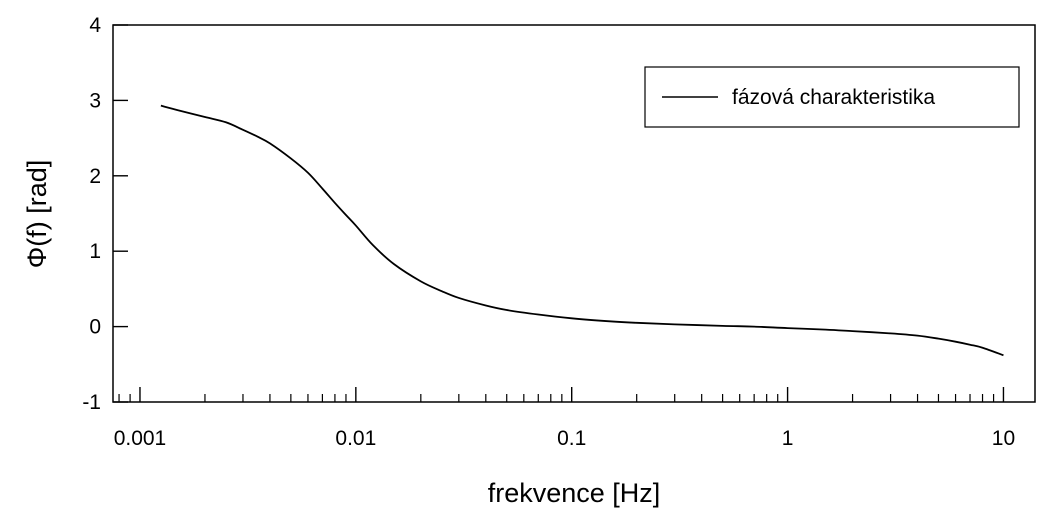  Describe the element at coordinates (571, 438) in the screenshot. I see `x-tick-label: 0.1` at that location.